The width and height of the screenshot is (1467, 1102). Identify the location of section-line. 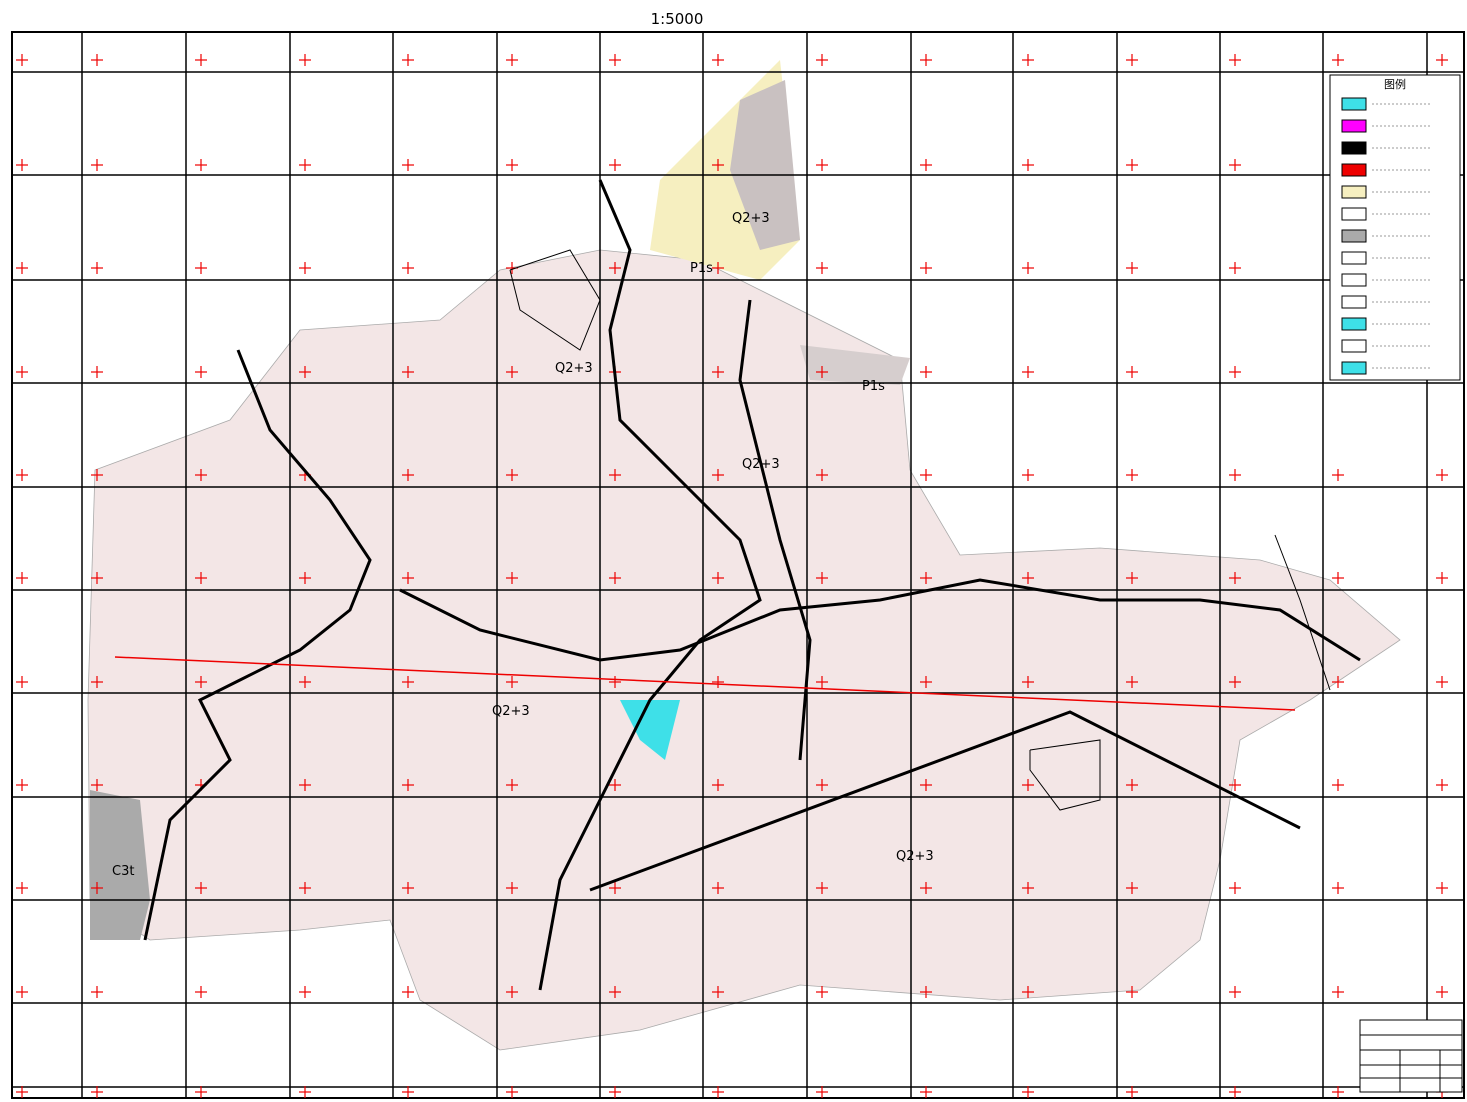
(705, 683).